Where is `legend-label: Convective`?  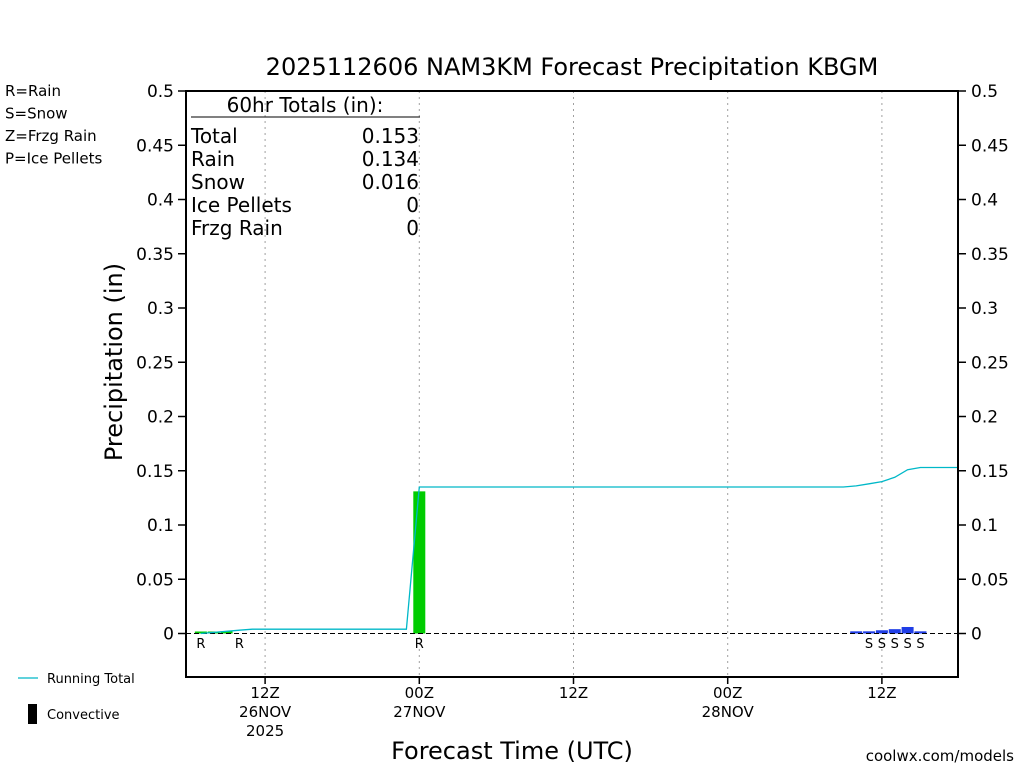 legend-label: Convective is located at coordinates (83, 715).